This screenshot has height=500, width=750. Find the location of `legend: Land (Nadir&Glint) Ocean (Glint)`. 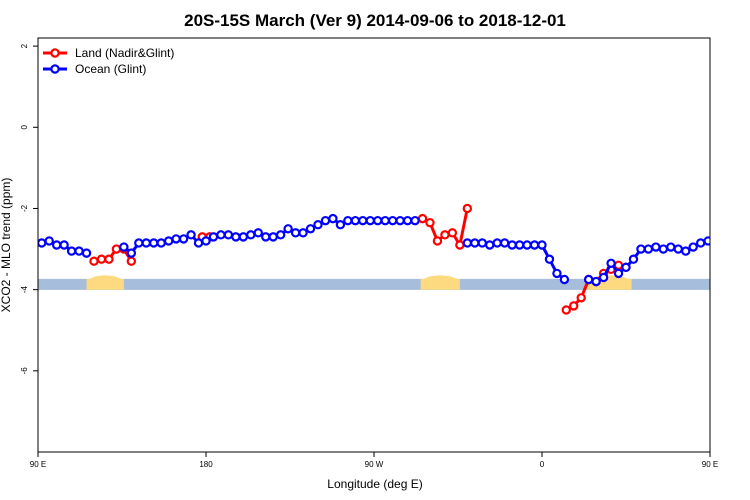

legend: Land (Nadir&Glint) Ocean (Glint) is located at coordinates (108, 61).